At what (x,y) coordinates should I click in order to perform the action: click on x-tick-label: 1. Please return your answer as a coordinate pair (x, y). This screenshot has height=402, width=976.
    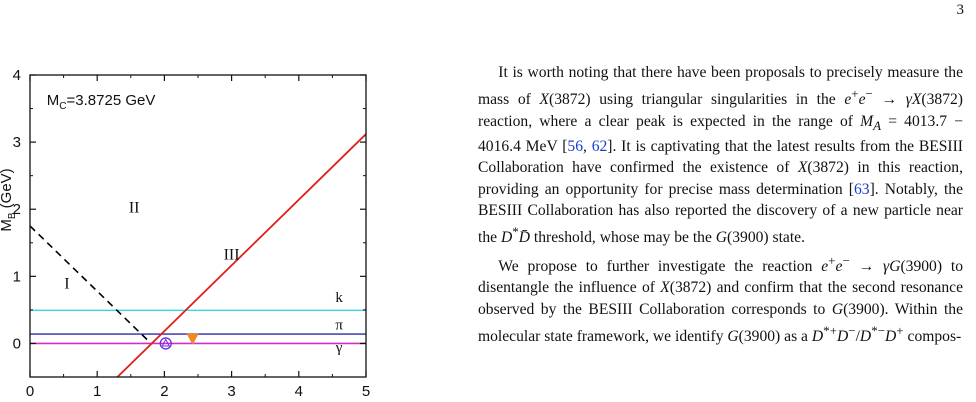
    Looking at the image, I should click on (97, 391).